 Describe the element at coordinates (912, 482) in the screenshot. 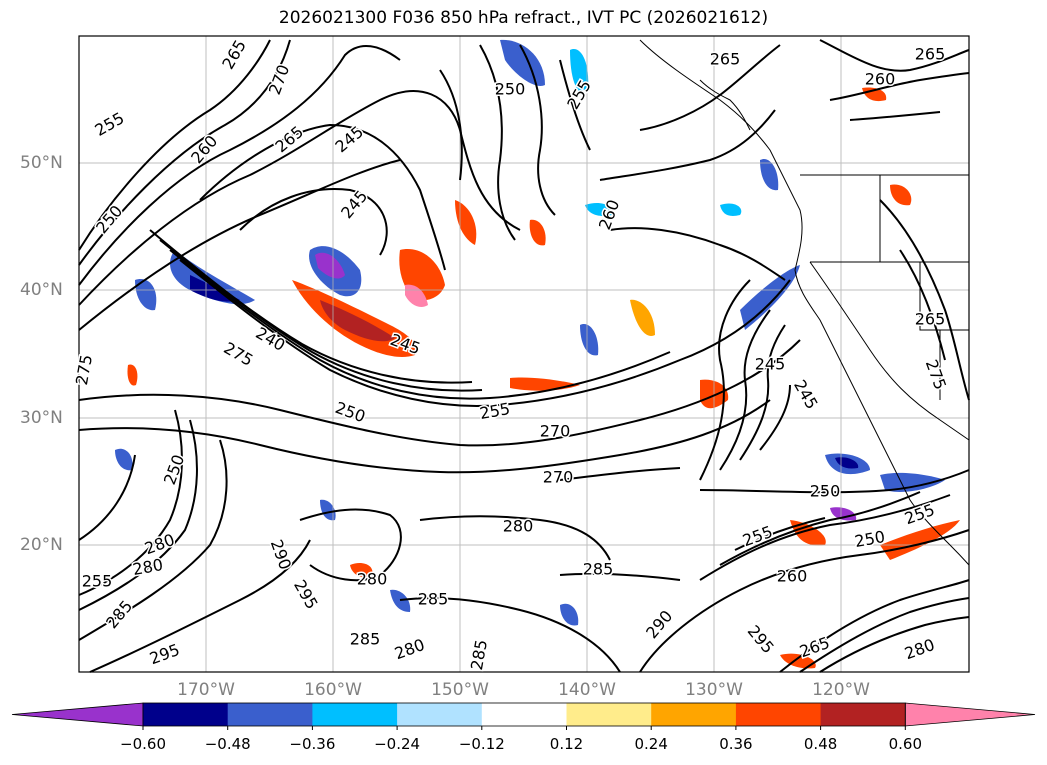

I see `negative-anomaly-band-se` at that location.